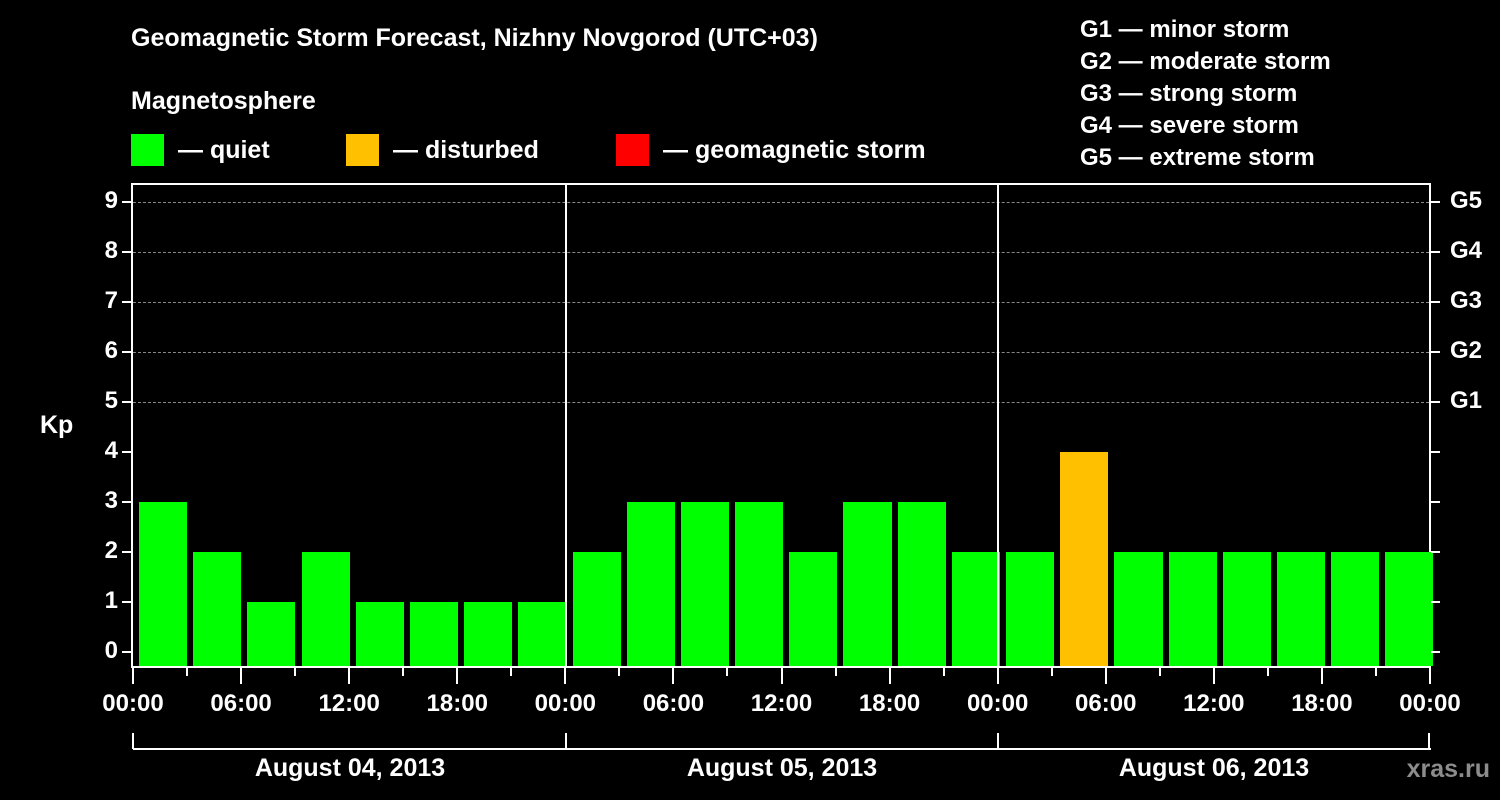  I want to click on g-level-label: G2, so click(1466, 350).